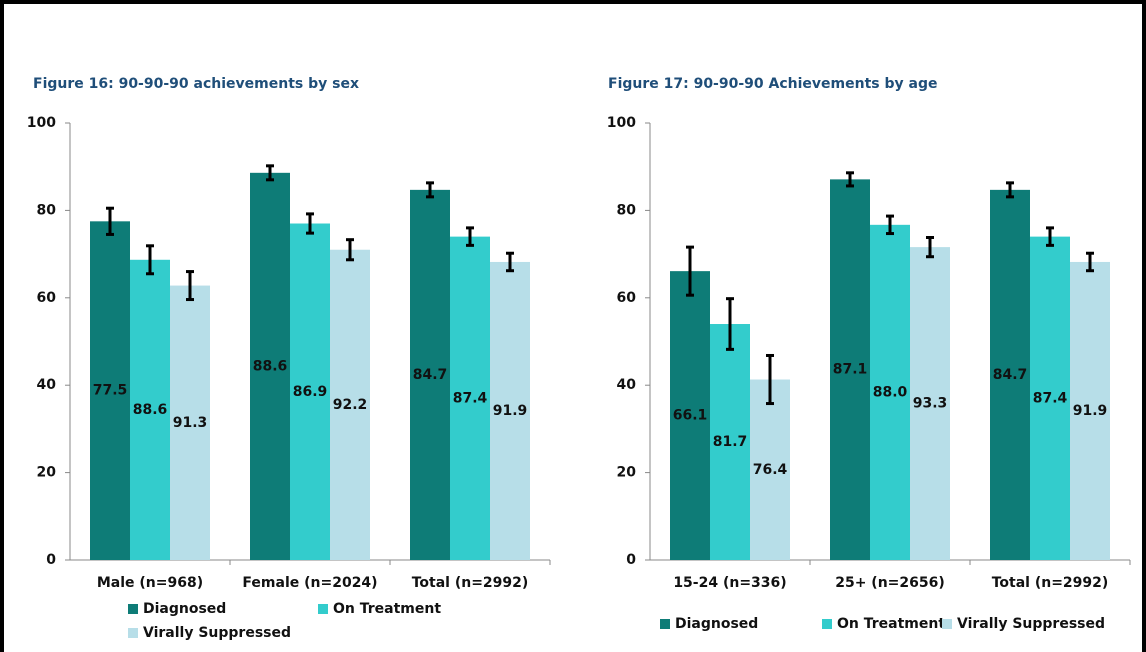  I want to click on x-tick-label: Female (n=2024), so click(309, 583).